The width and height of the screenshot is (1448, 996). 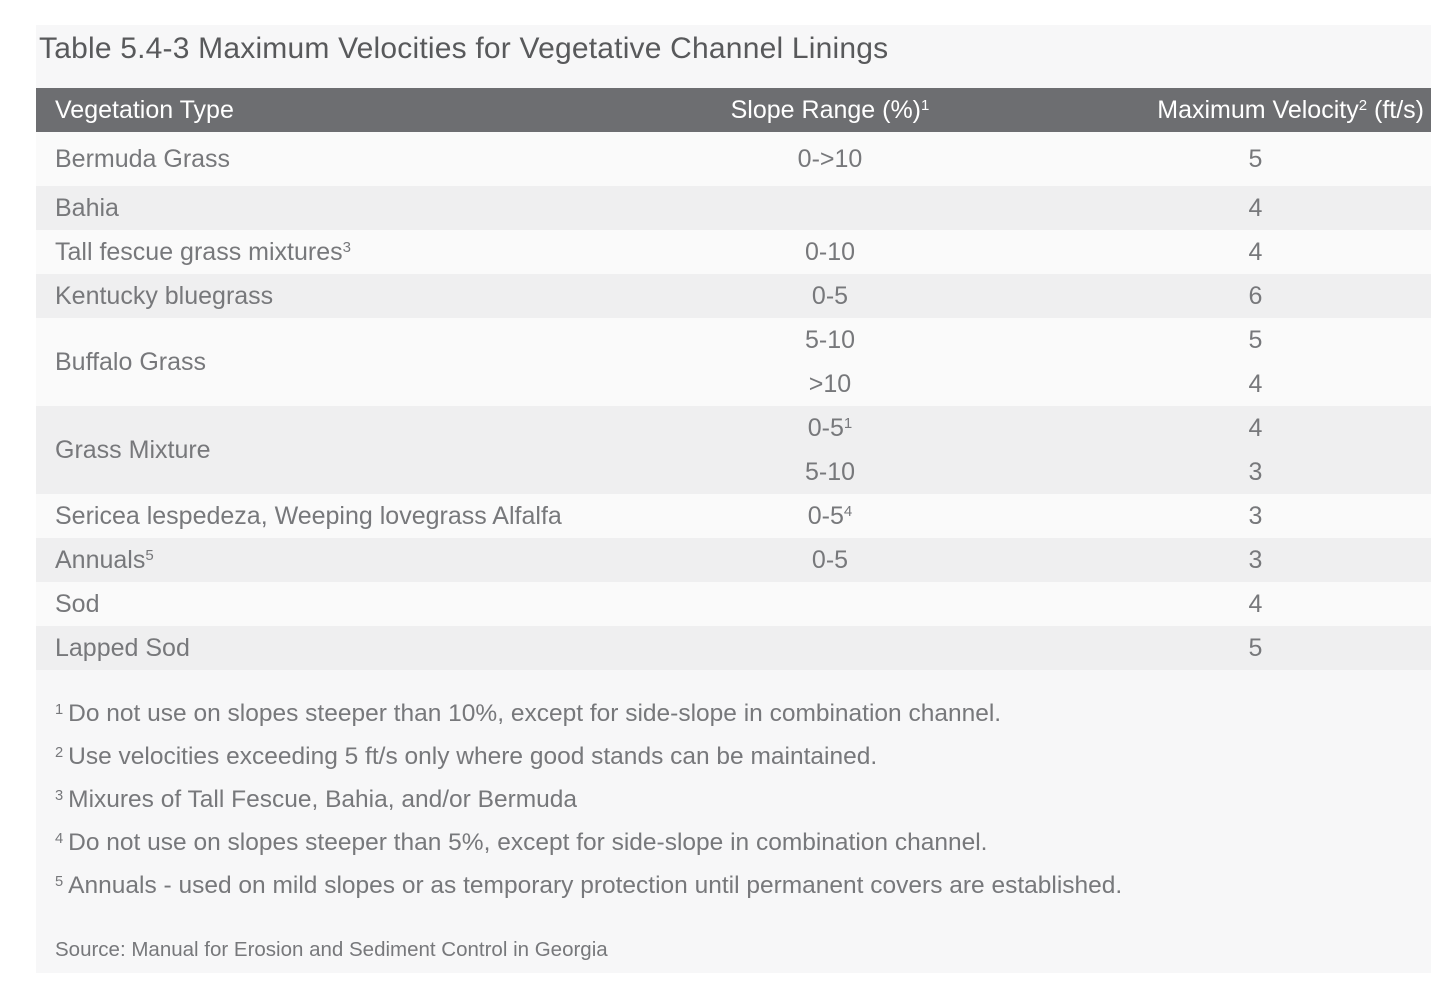 I want to click on footnote-marker: 5, so click(x=59, y=882).